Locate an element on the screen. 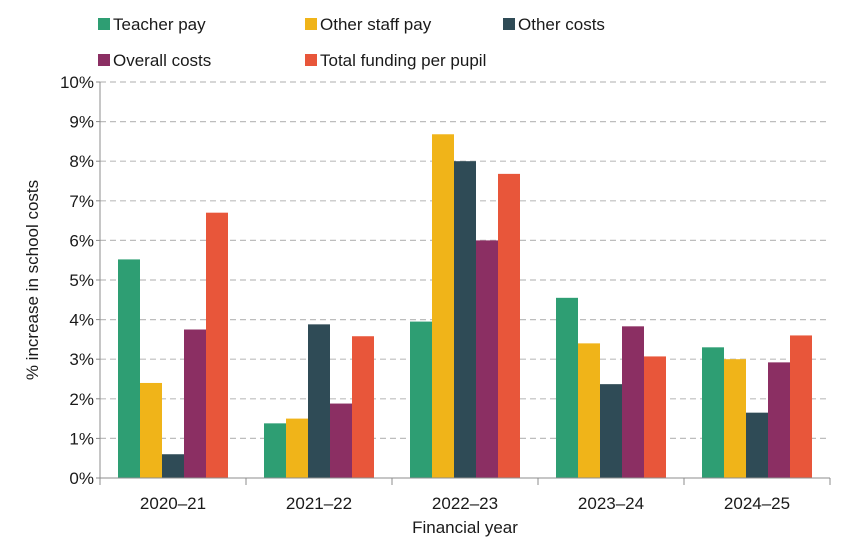 The width and height of the screenshot is (848, 546). x-axis-title: Financial year is located at coordinates (465, 527).